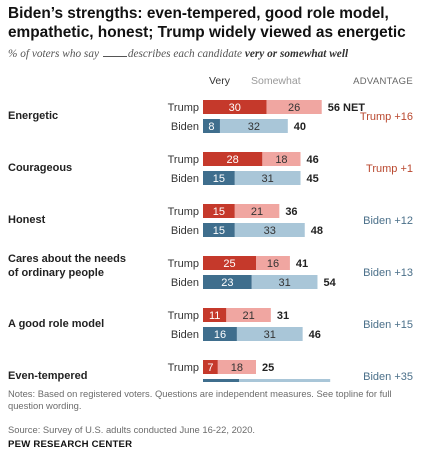 The width and height of the screenshot is (426, 454). Describe the element at coordinates (388, 325) in the screenshot. I see `advantage-label: Biden +15` at that location.